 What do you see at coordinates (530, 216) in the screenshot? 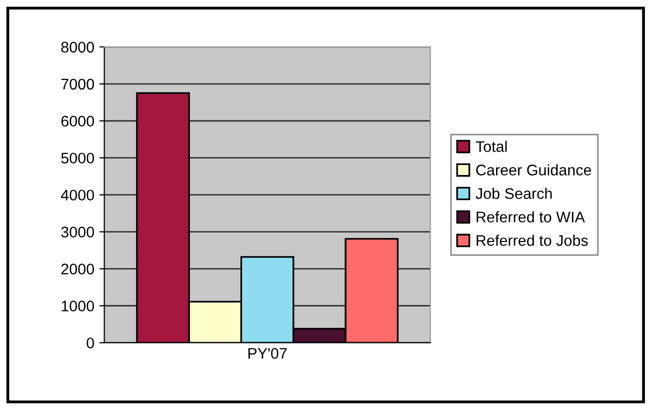
I see `legend-label: Referred to WIA` at bounding box center [530, 216].